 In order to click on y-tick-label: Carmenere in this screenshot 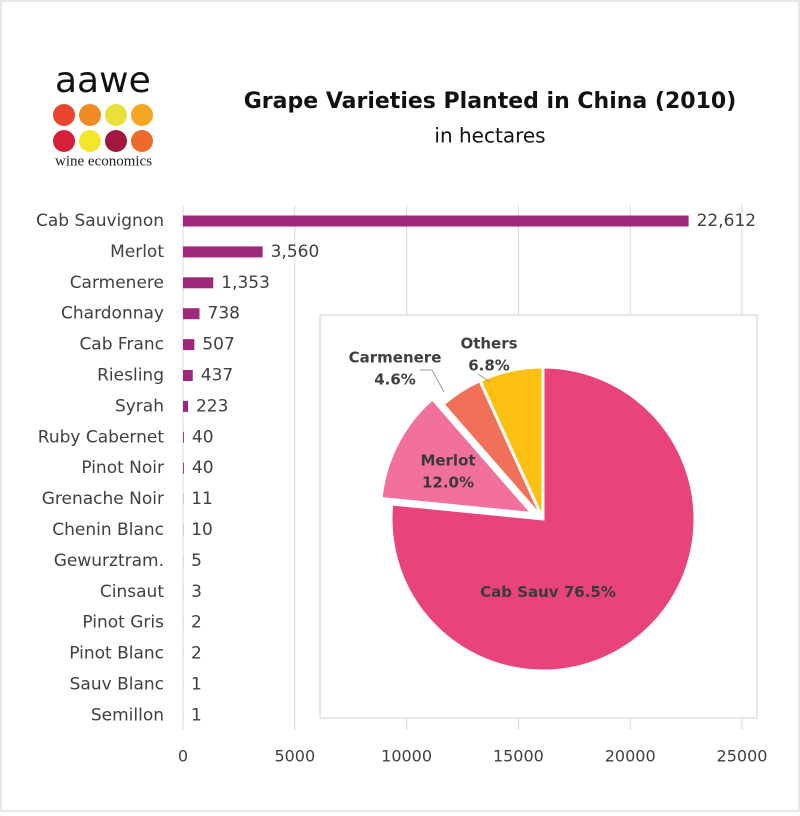, I will do `click(117, 283)`.